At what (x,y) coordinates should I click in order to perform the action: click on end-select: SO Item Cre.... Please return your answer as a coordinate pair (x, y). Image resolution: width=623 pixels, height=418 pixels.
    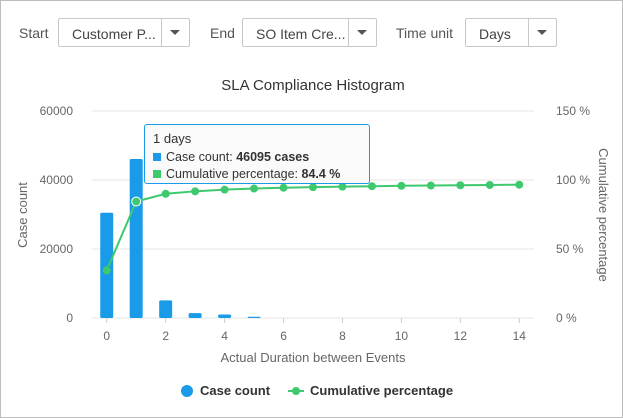
    Looking at the image, I should click on (309, 32).